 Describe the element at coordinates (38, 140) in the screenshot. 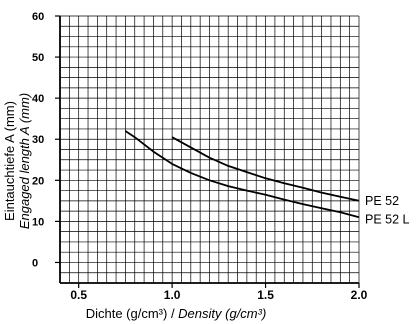

I see `y-tick-label: 30` at that location.